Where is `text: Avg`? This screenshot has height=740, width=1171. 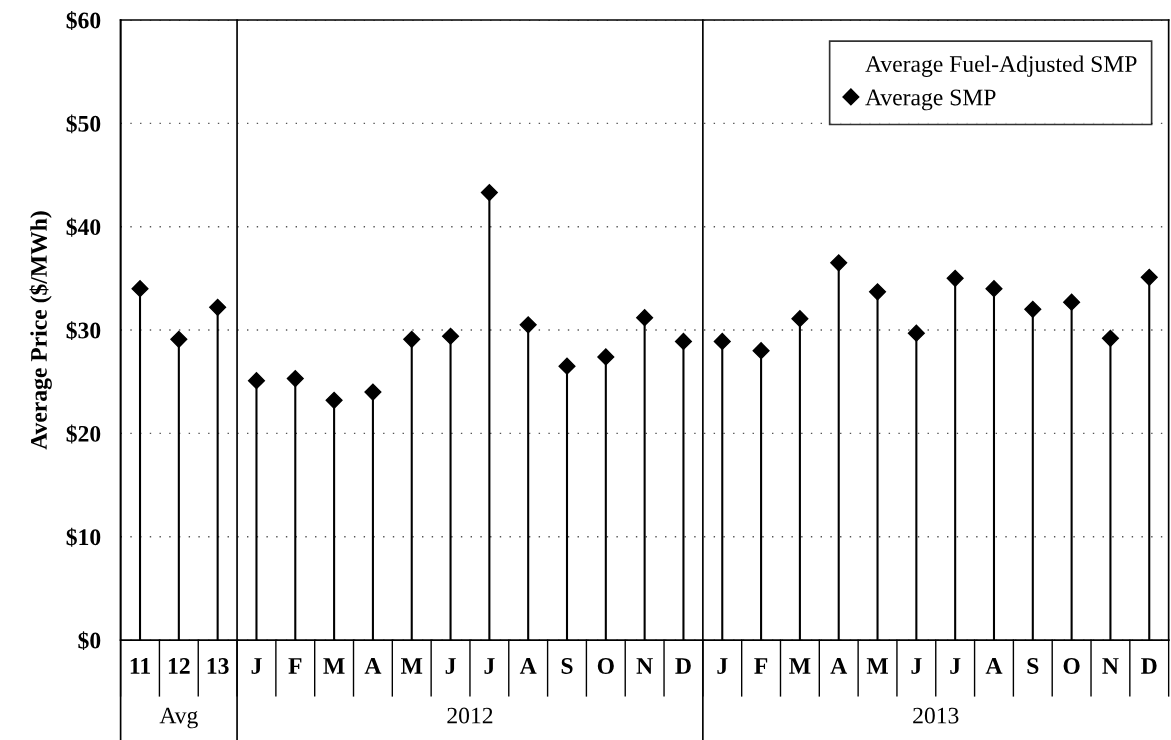
text: Avg is located at coordinates (178, 718).